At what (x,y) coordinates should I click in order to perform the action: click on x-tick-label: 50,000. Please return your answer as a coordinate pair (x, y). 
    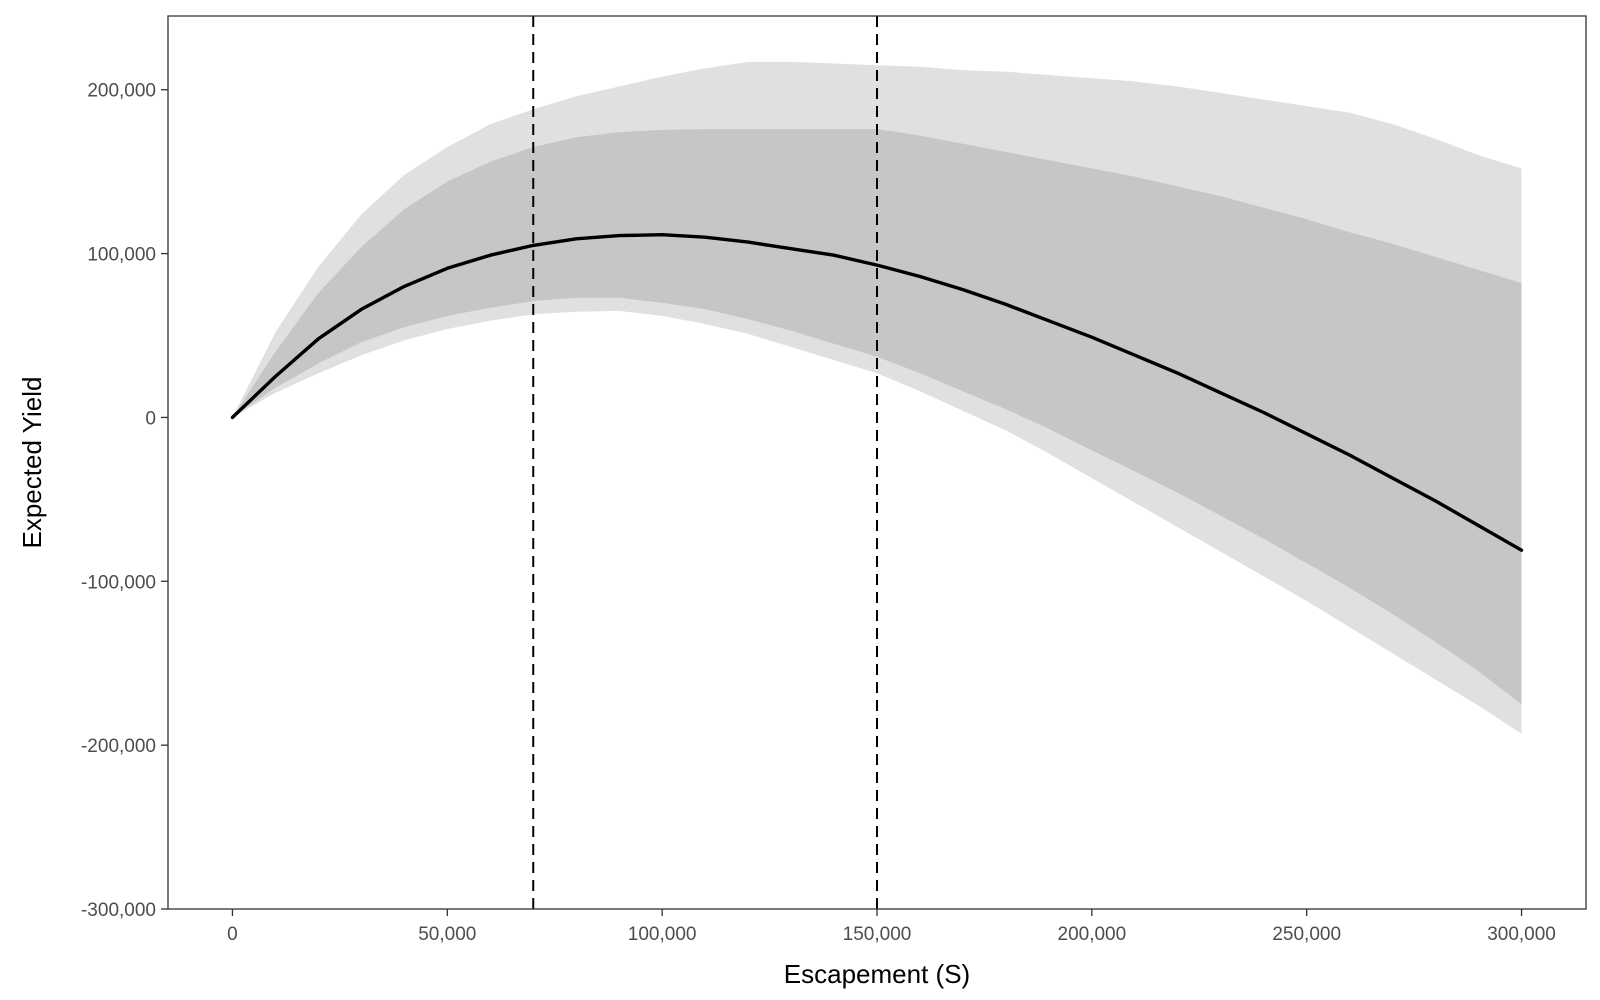
    Looking at the image, I should click on (447, 934).